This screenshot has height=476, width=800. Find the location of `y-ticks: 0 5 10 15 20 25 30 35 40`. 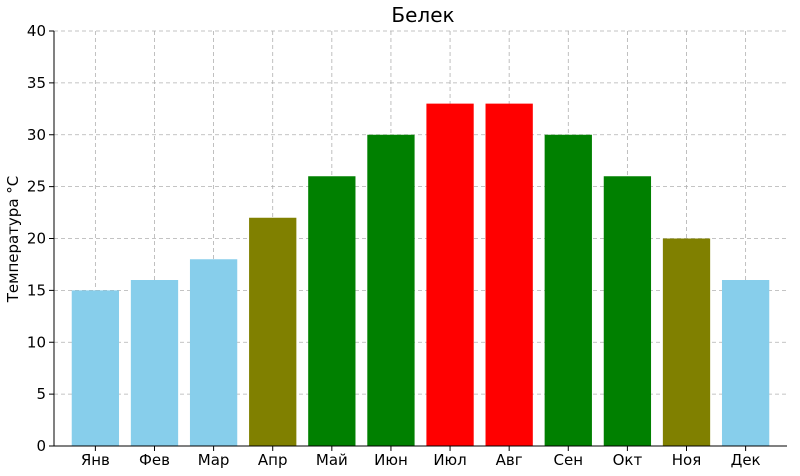

y-ticks: 0 5 10 15 20 25 30 35 40 is located at coordinates (40, 238).